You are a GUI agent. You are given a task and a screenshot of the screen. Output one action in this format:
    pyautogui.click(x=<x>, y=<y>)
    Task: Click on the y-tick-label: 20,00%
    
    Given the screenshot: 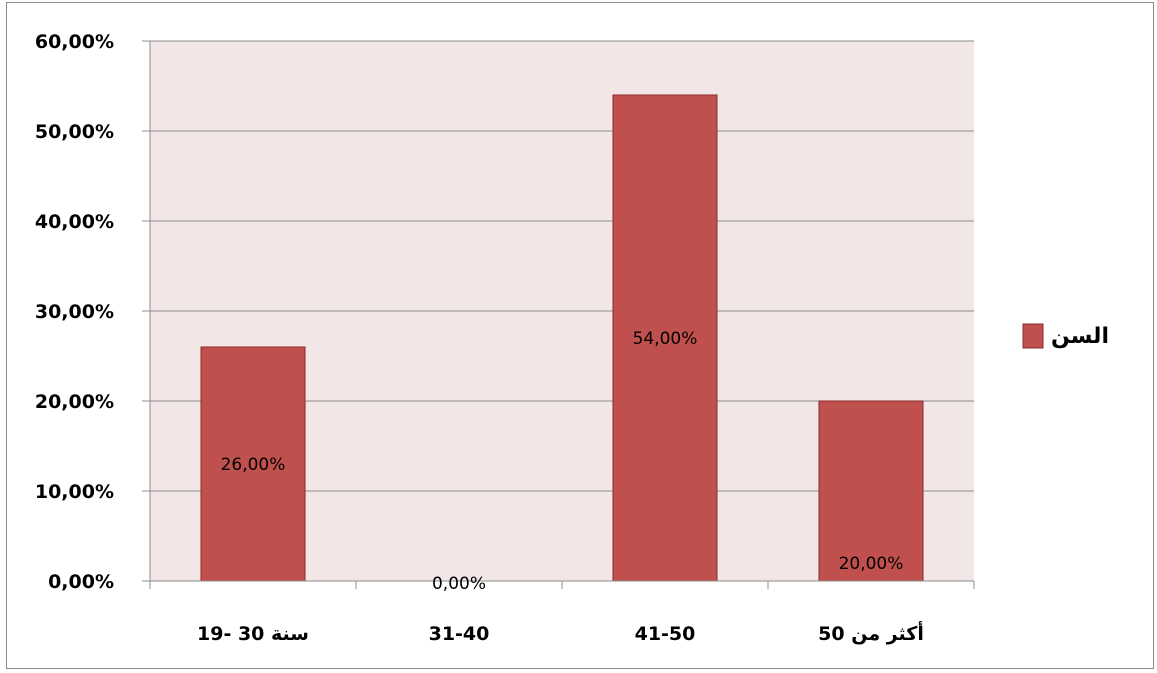 What is the action you would take?
    pyautogui.click(x=74, y=402)
    